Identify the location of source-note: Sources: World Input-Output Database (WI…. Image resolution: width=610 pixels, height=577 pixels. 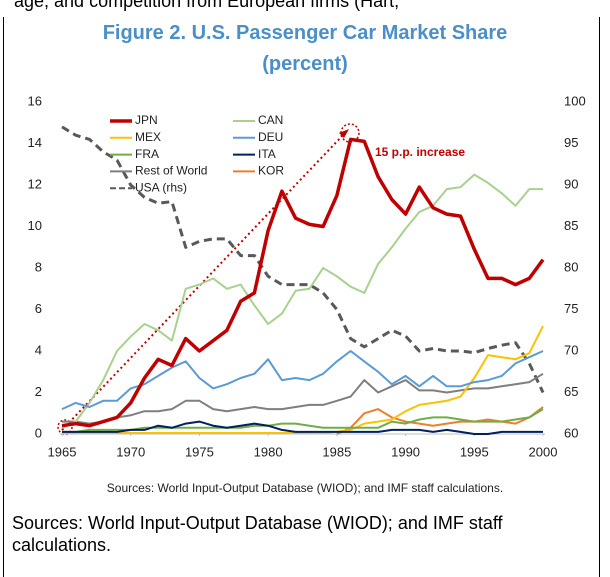
(305, 488).